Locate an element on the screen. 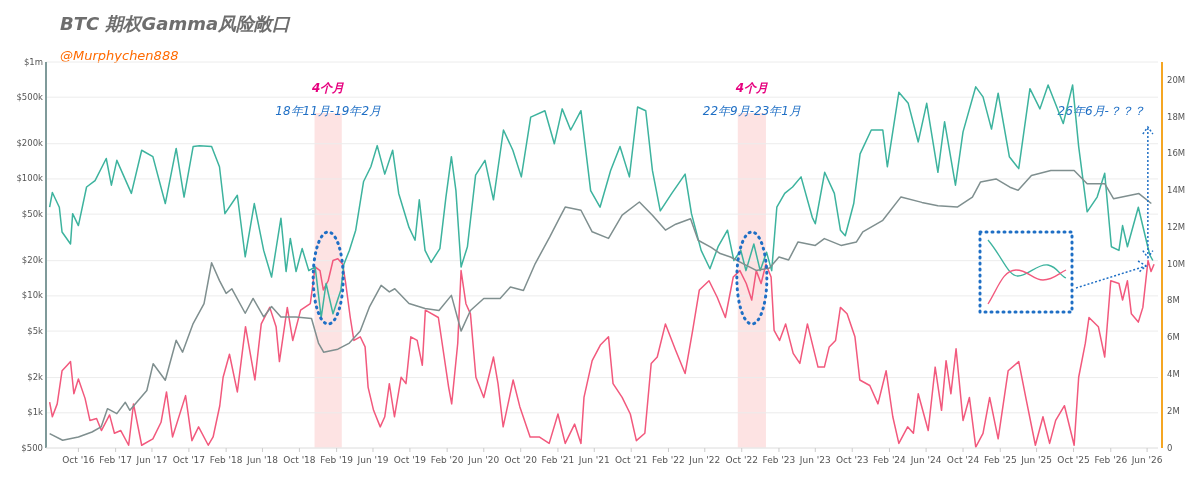 The image size is (1200, 480). x-tick-label: Jun '24 is located at coordinates (925, 460).